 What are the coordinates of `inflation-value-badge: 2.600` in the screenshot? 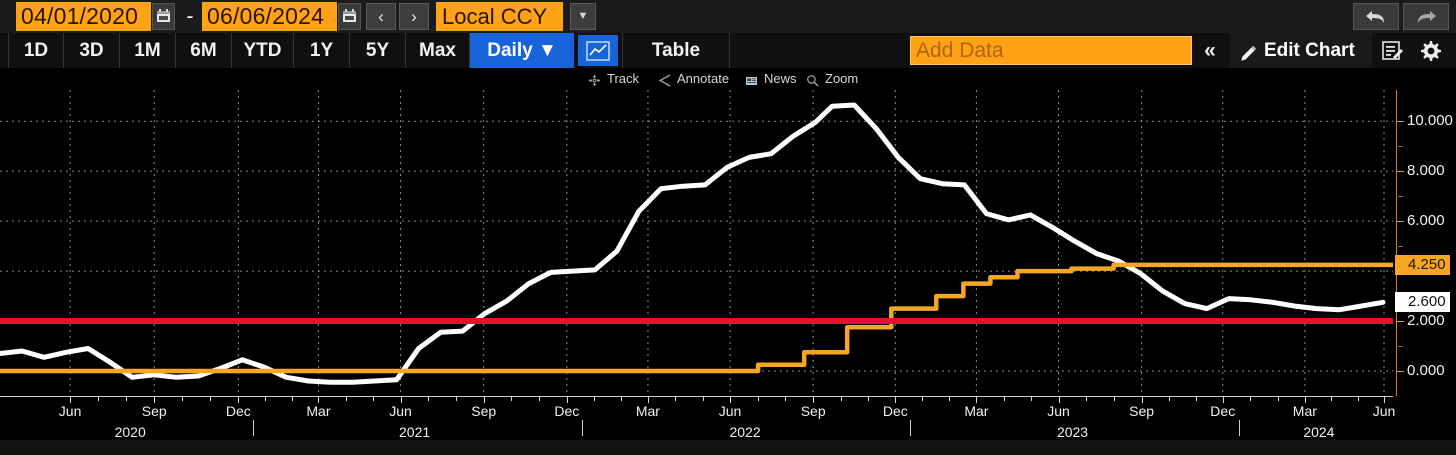 It's located at (1422, 301).